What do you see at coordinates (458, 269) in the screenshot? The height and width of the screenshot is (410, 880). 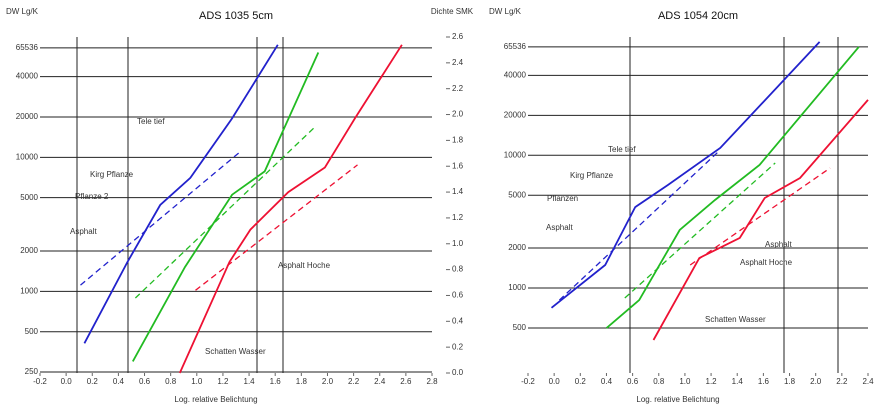 I see `y2-tick-label: 0.8` at bounding box center [458, 269].